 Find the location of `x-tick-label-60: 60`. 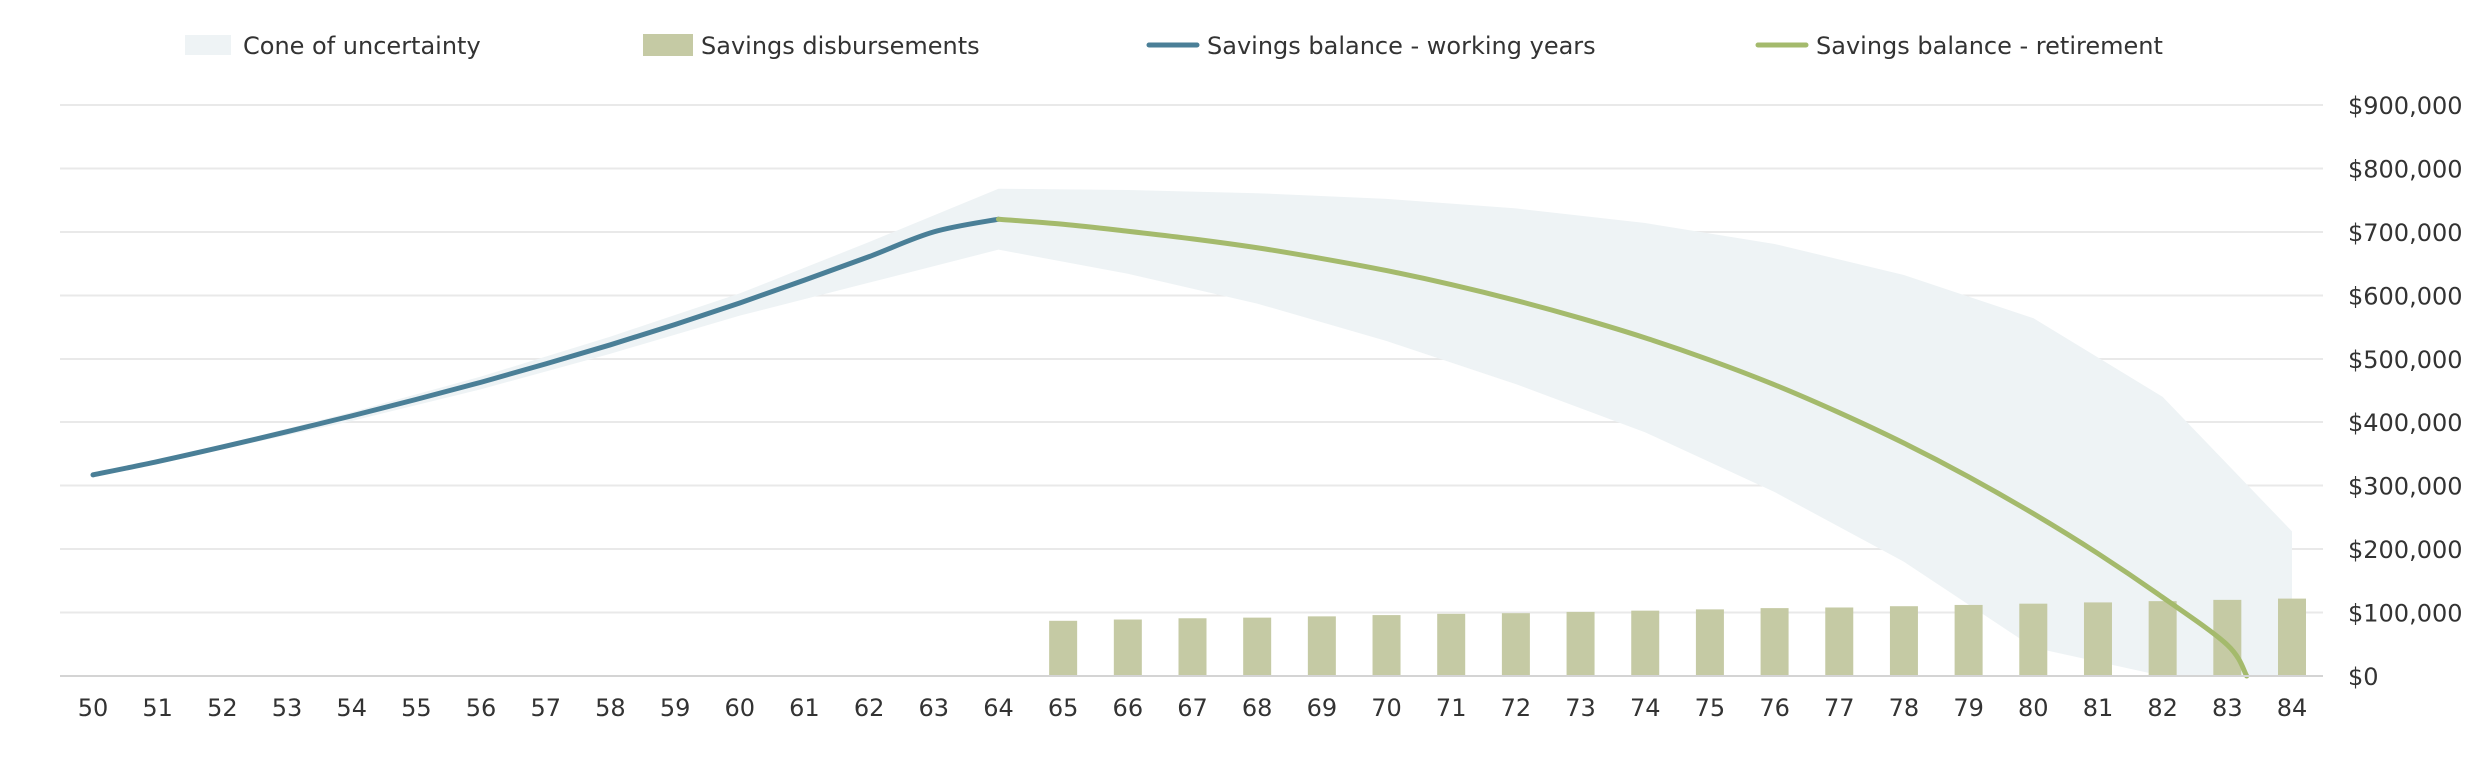

x-tick-label-60: 60 is located at coordinates (739, 708).